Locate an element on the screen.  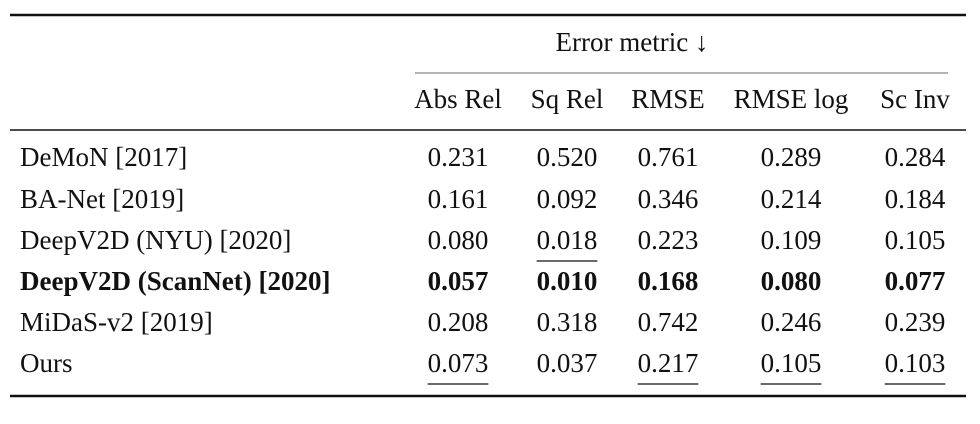
metric-value: 0.073 is located at coordinates (458, 363).